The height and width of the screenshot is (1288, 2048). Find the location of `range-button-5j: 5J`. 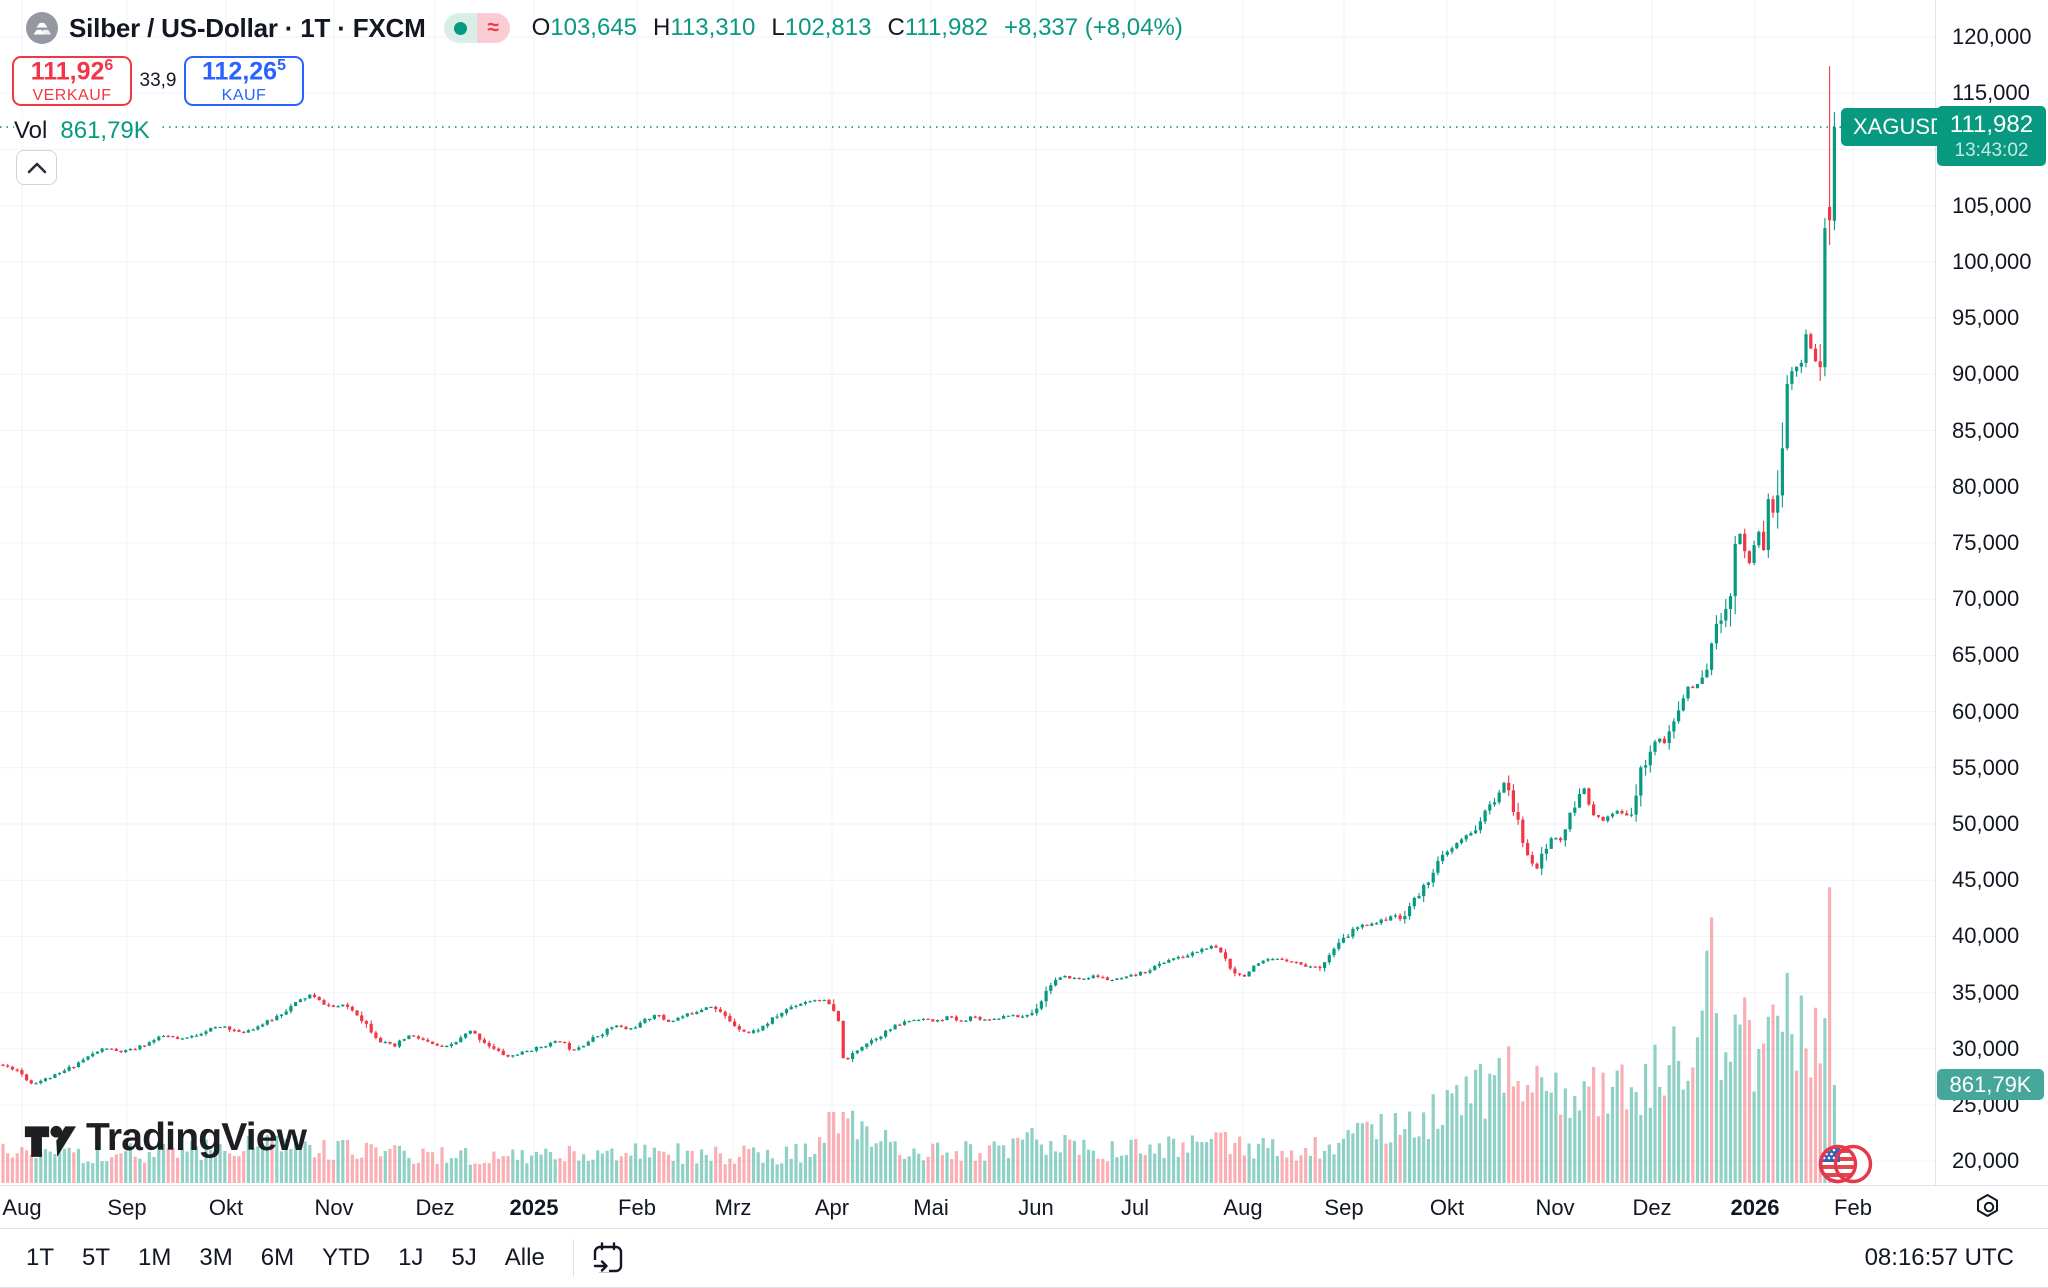

range-button-5j: 5J is located at coordinates (464, 1257).